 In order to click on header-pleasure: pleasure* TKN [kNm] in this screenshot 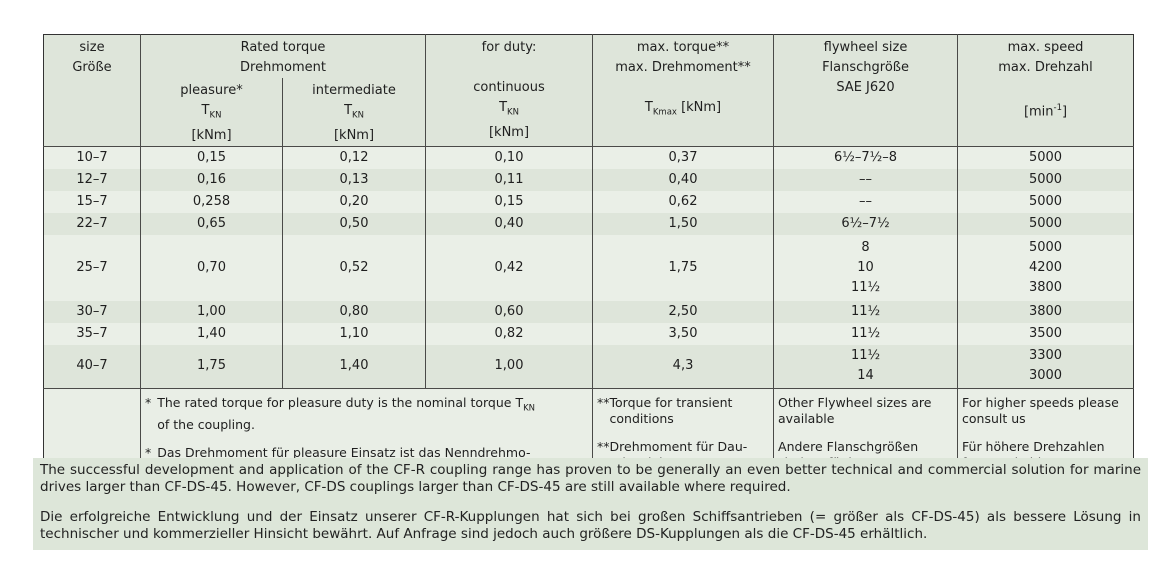, I will do `click(211, 112)`.